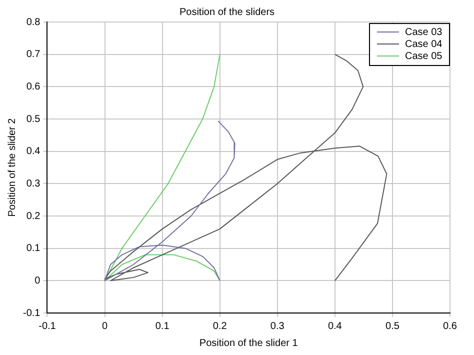  I want to click on x-tick-label: 0.6, so click(450, 326).